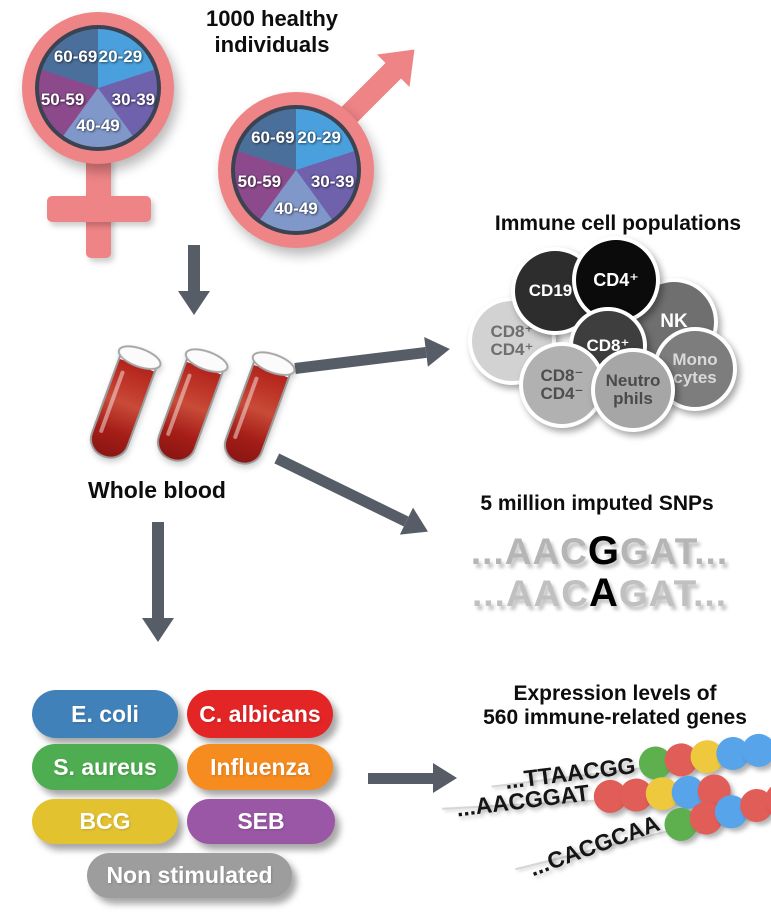 This screenshot has height=922, width=771. Describe the element at coordinates (157, 490) in the screenshot. I see `whole-blood-label: Whole blood` at that location.